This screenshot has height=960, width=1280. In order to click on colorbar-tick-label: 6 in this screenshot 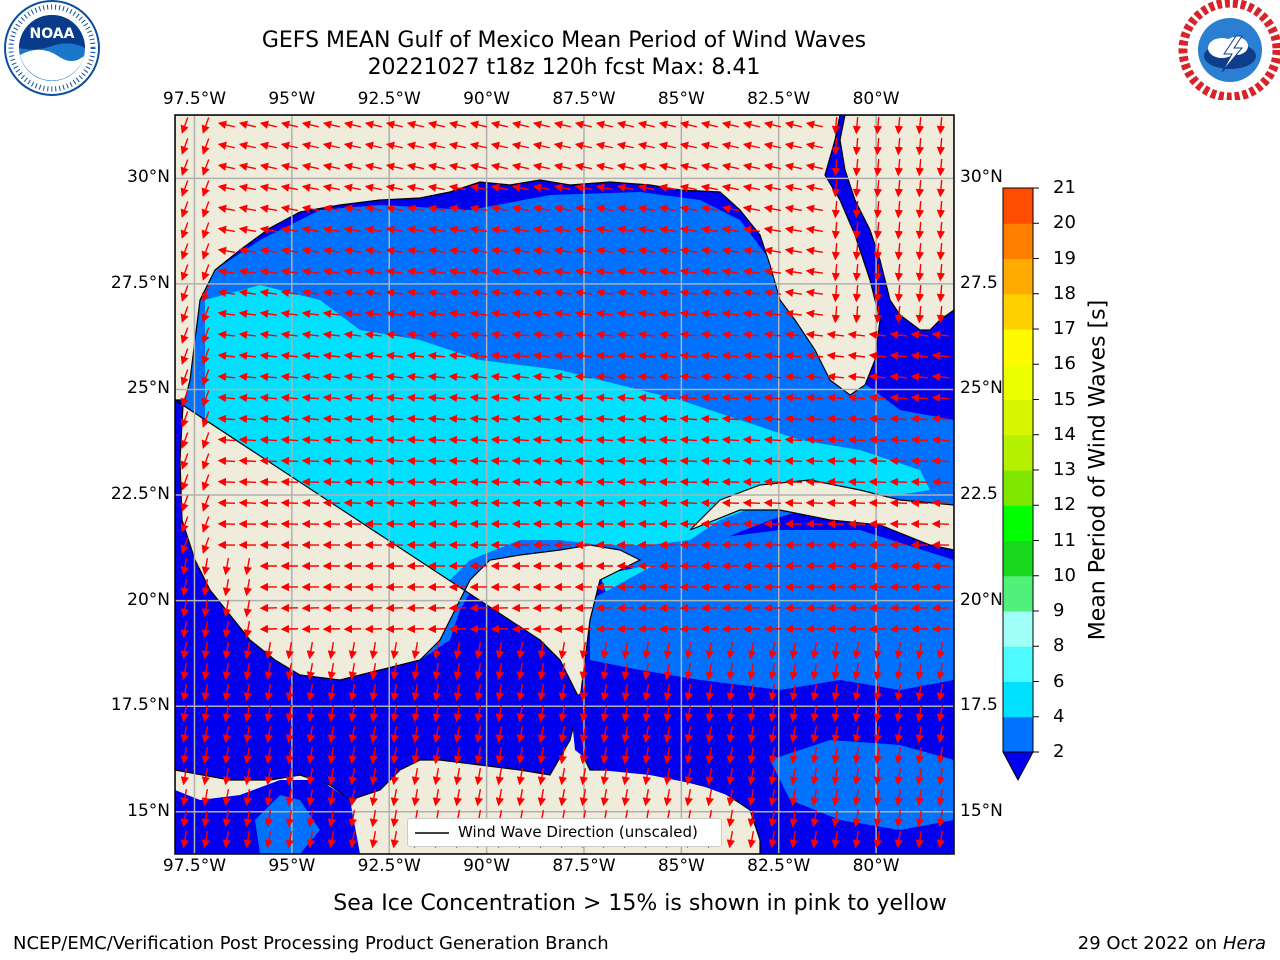, I will do `click(1059, 681)`.